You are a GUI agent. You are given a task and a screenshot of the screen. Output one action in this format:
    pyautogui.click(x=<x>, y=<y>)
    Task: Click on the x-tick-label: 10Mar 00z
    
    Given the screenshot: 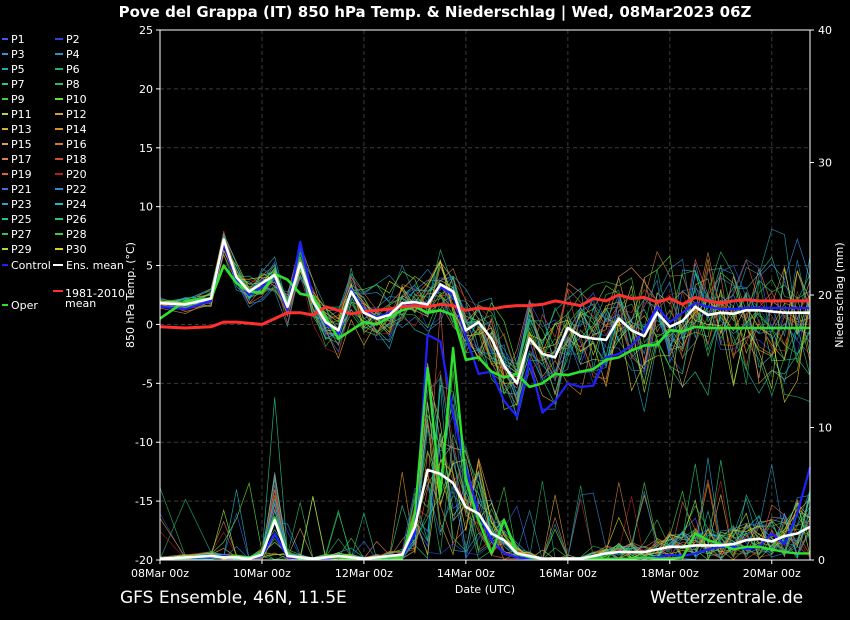 What is the action you would take?
    pyautogui.click(x=262, y=573)
    